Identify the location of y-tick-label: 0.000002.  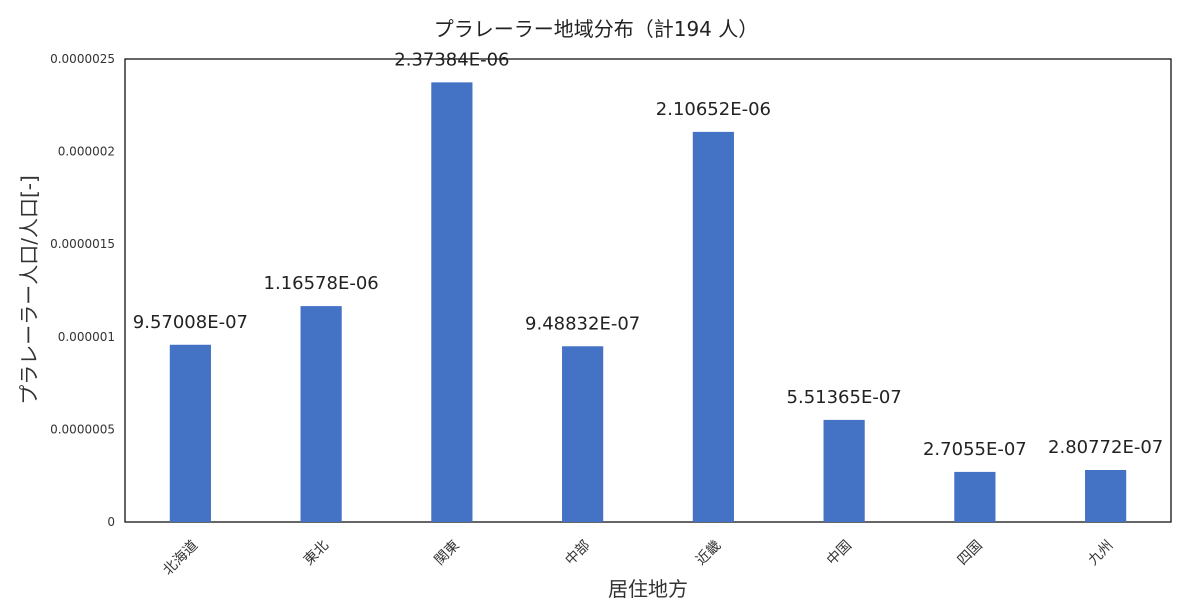
(86, 152).